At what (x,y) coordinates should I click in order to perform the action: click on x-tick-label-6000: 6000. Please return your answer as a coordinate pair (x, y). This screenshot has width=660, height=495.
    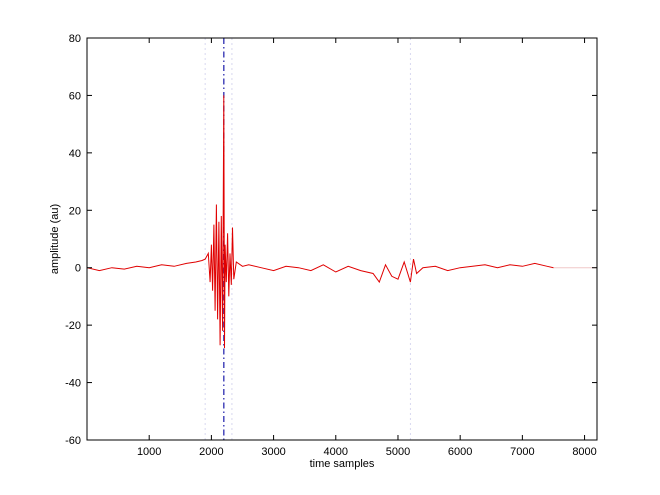
    Looking at the image, I should click on (460, 452).